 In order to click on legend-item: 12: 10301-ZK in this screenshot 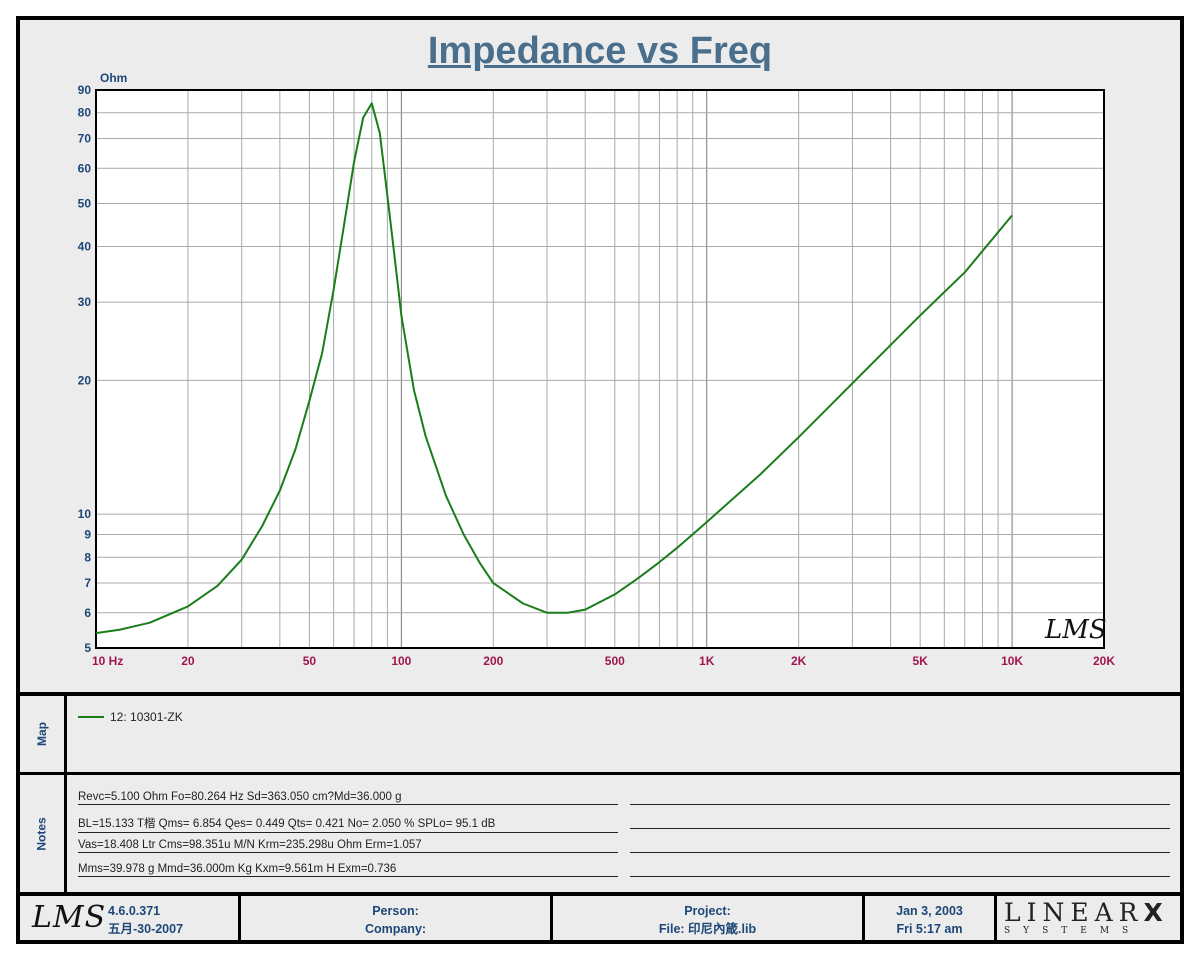, I will do `click(130, 717)`.